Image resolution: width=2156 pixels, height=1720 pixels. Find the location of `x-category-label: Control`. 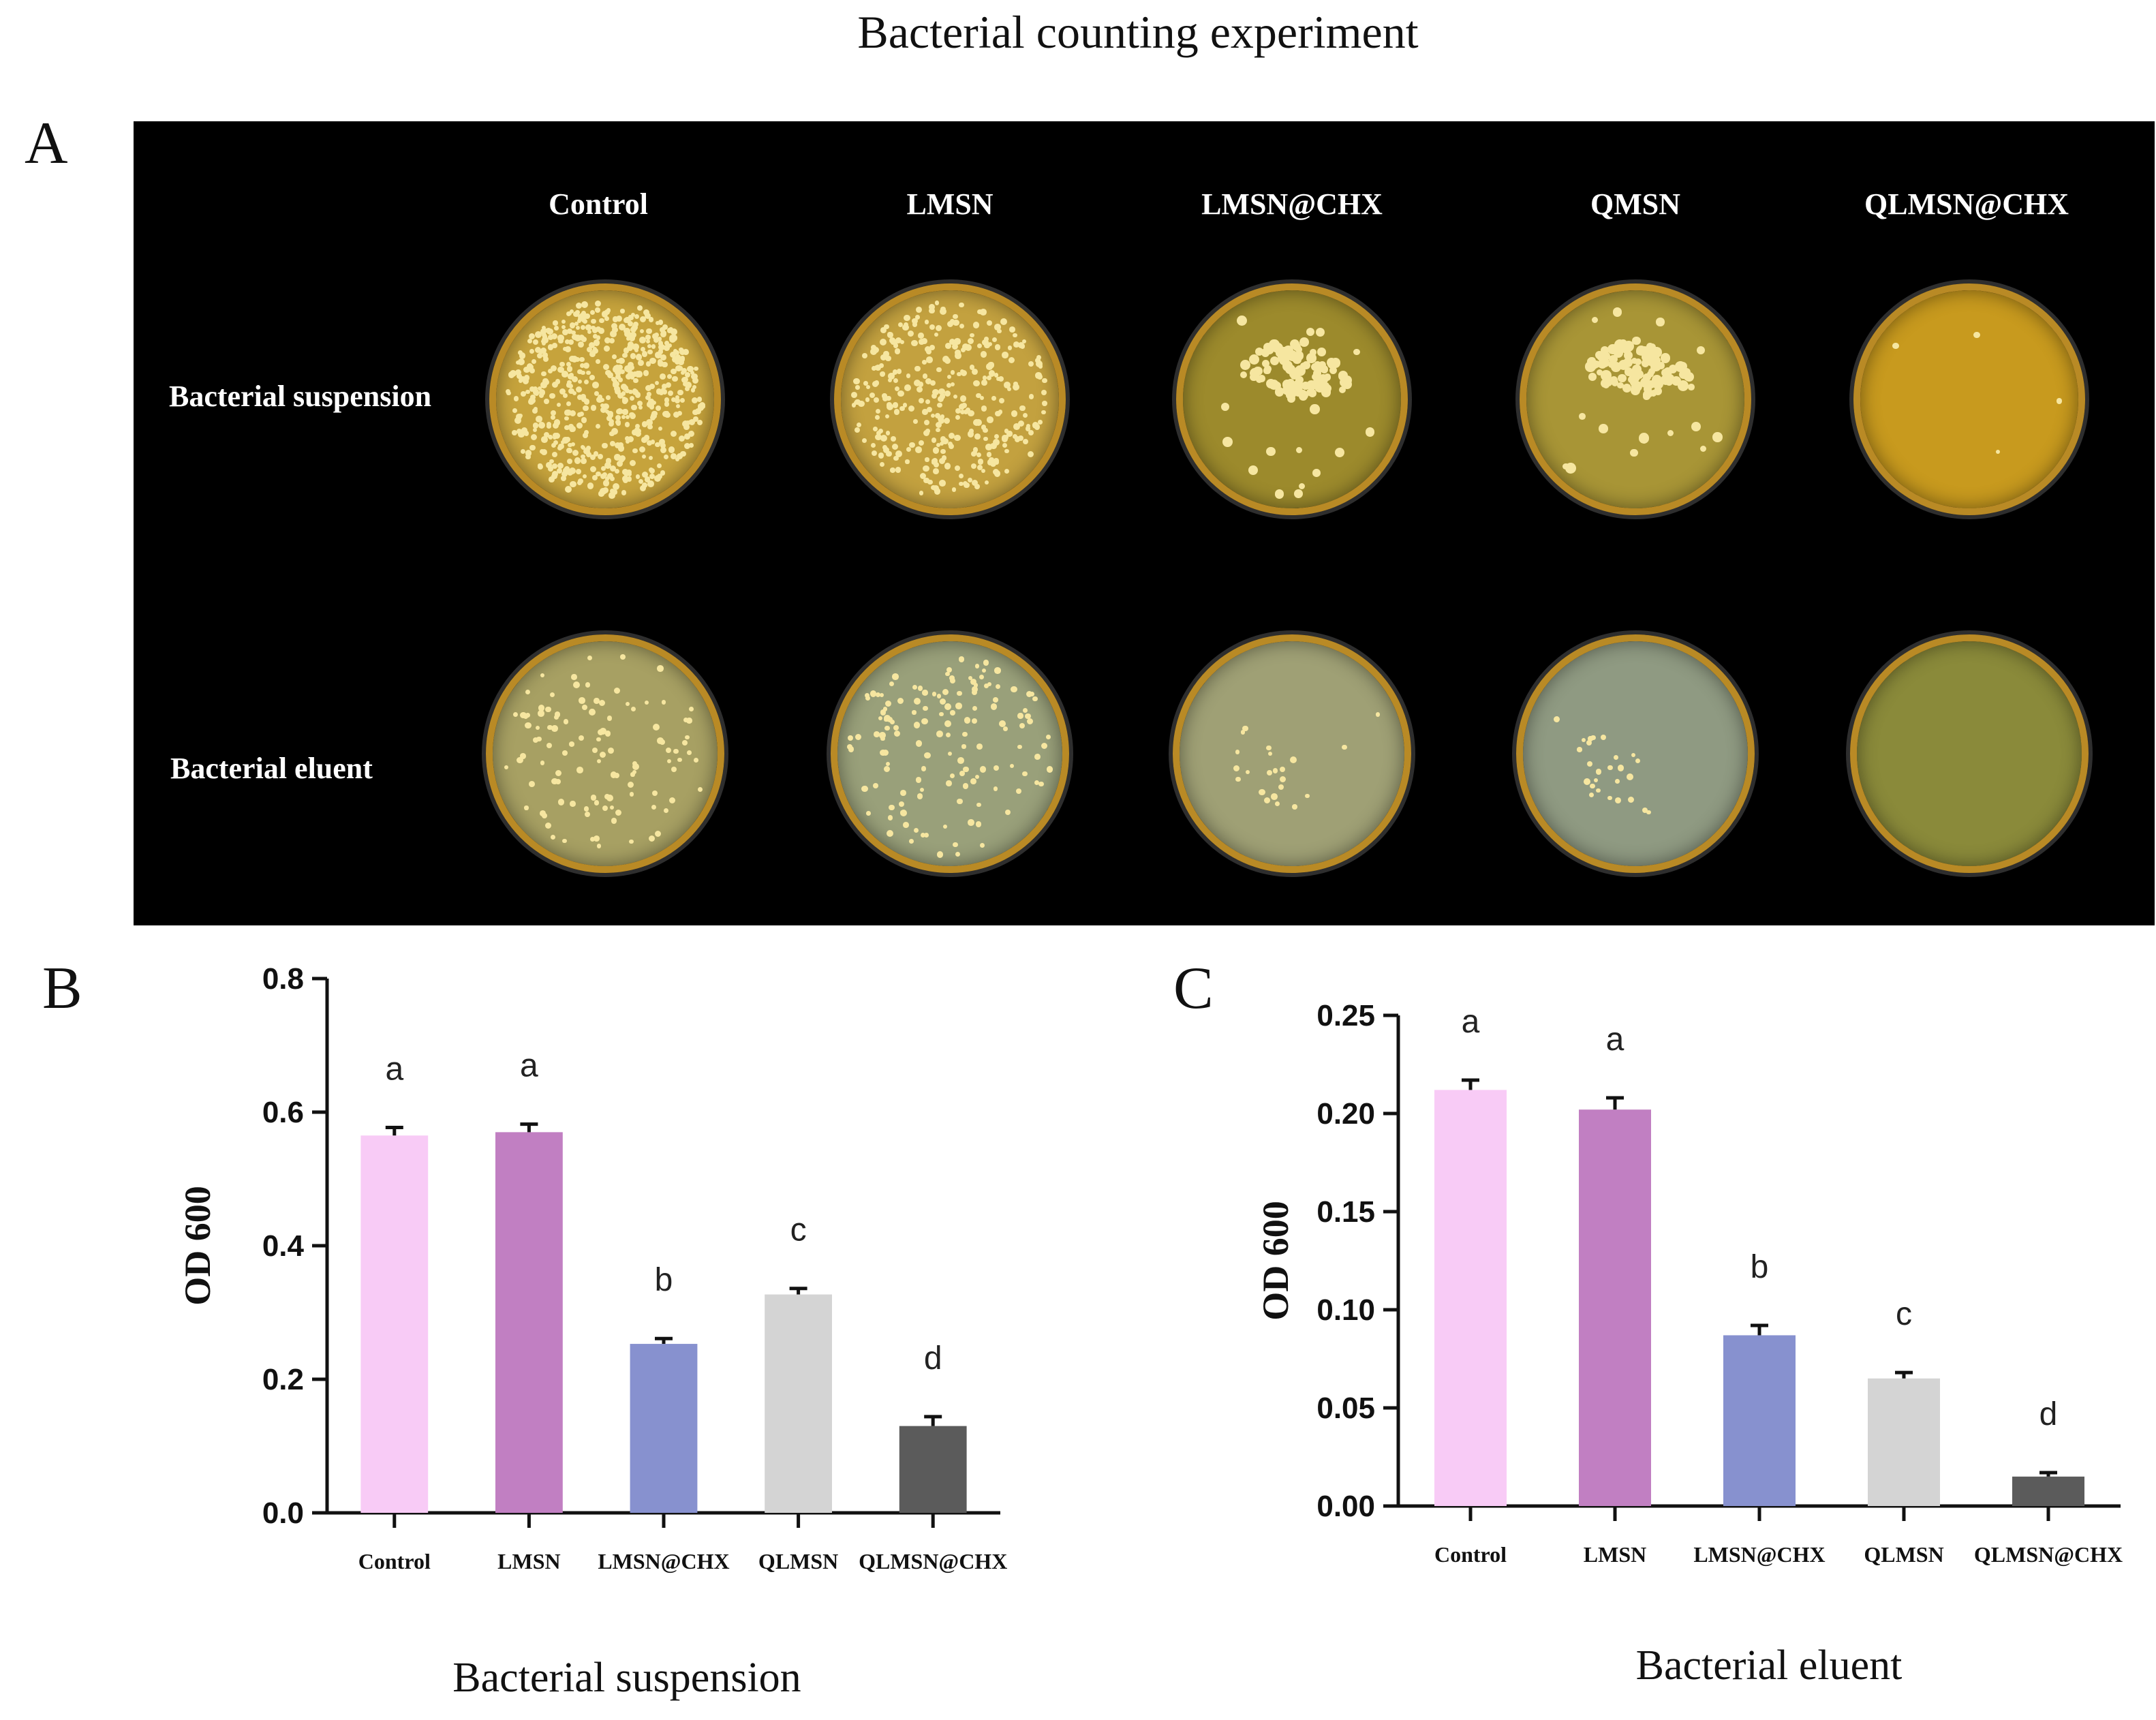

x-category-label: Control is located at coordinates (394, 1561).